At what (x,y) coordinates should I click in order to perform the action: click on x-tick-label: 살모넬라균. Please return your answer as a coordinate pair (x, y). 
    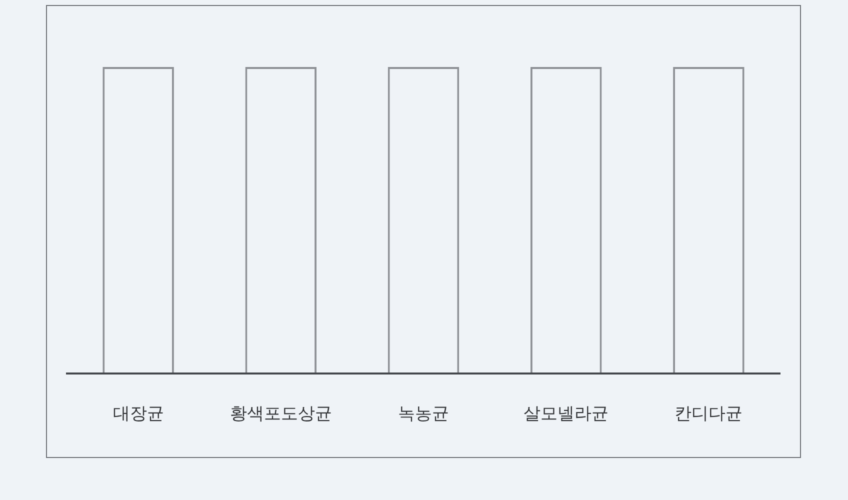
    Looking at the image, I should click on (566, 414).